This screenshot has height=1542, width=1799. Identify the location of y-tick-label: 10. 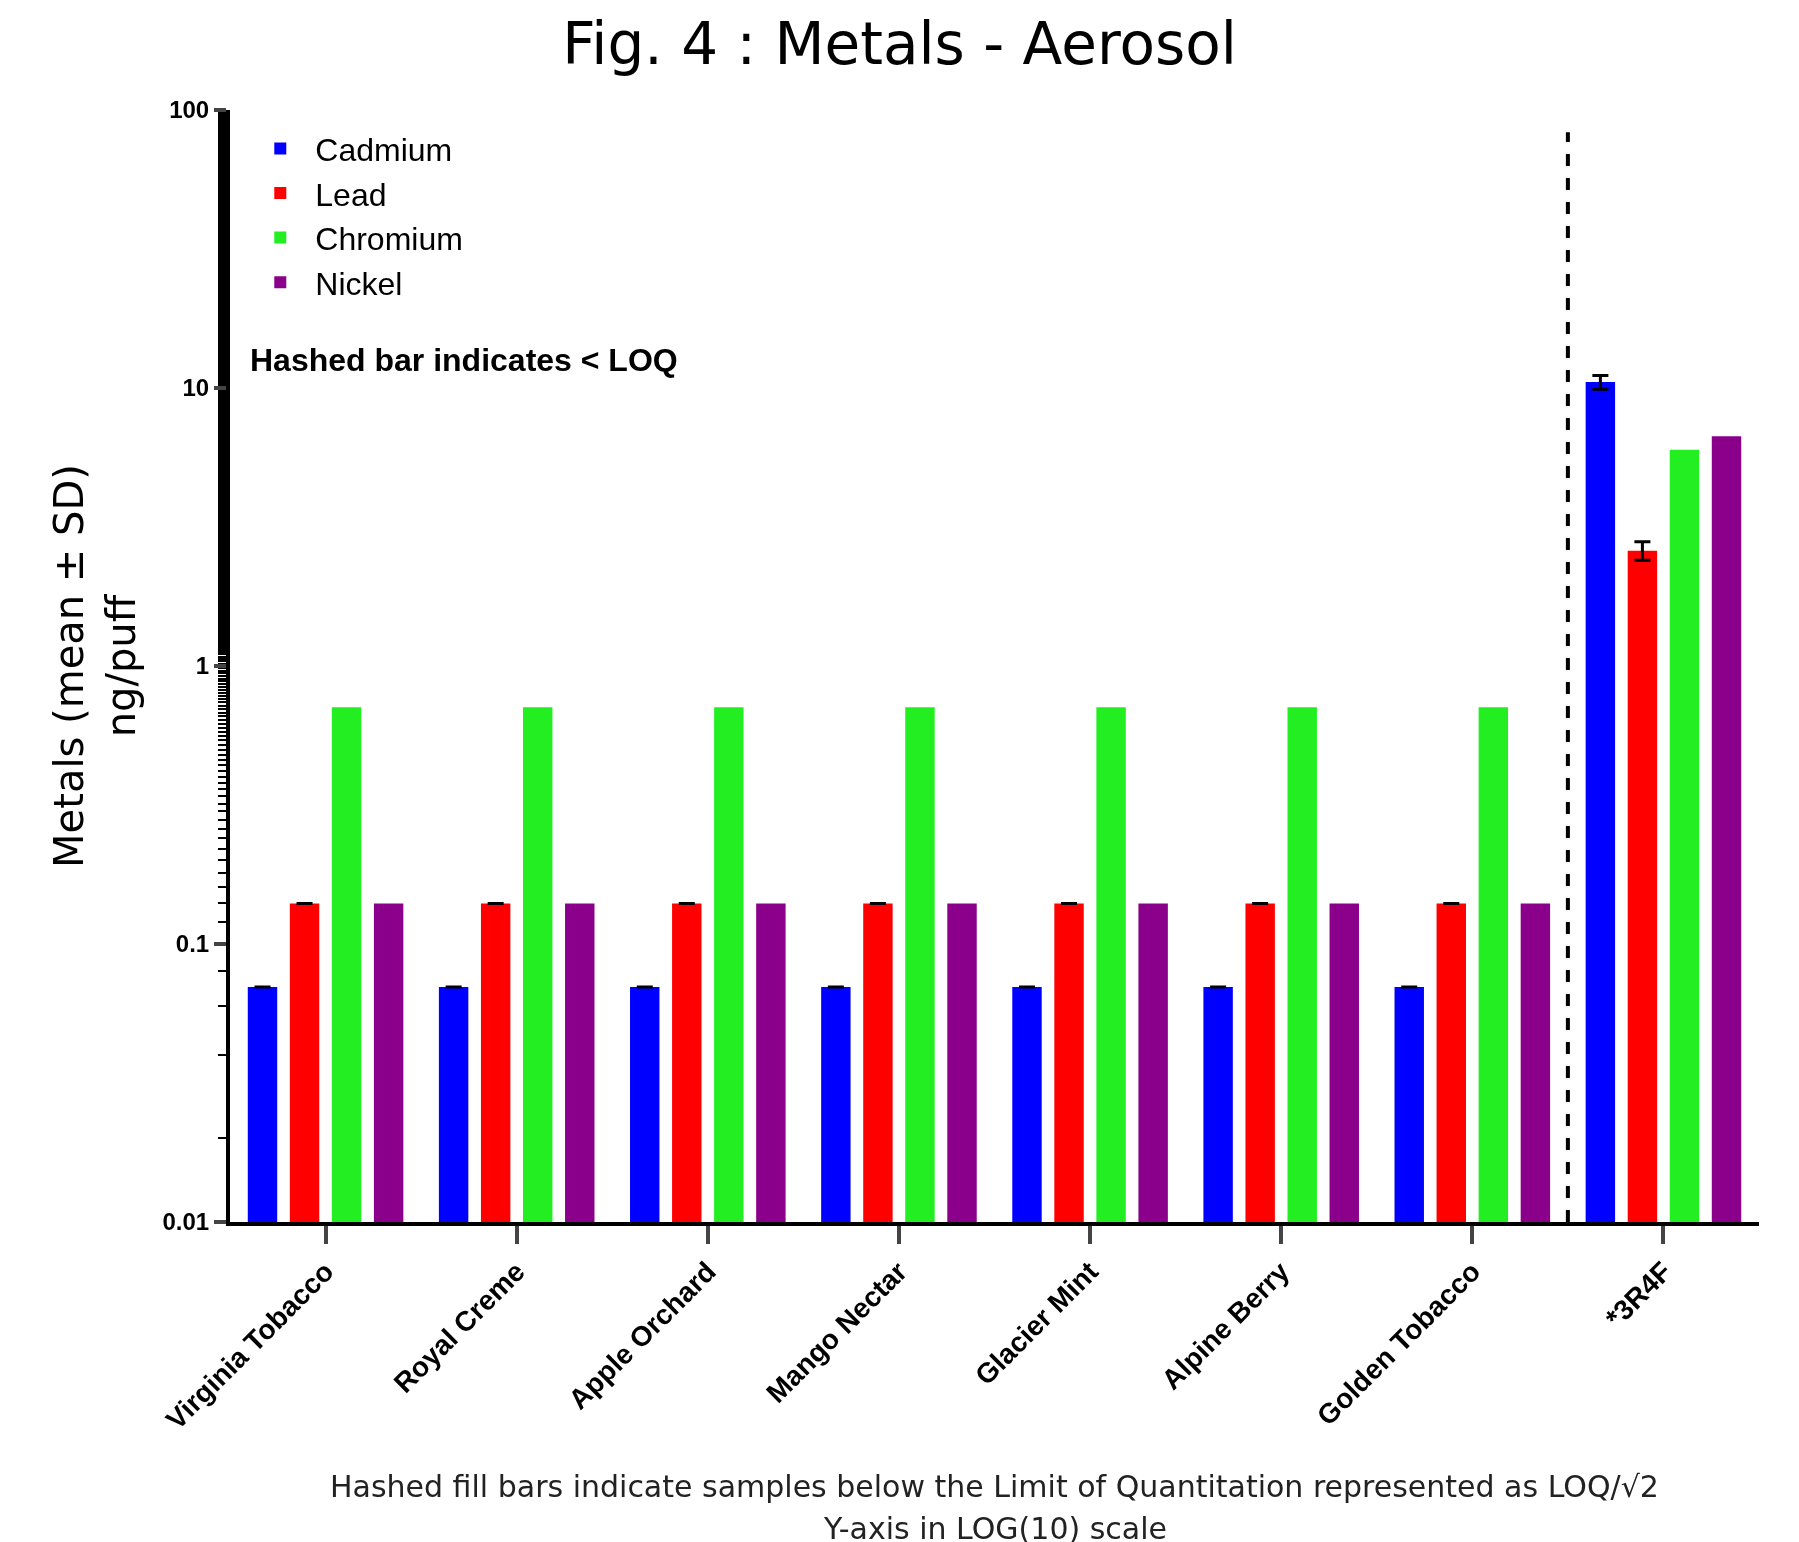
(196, 388).